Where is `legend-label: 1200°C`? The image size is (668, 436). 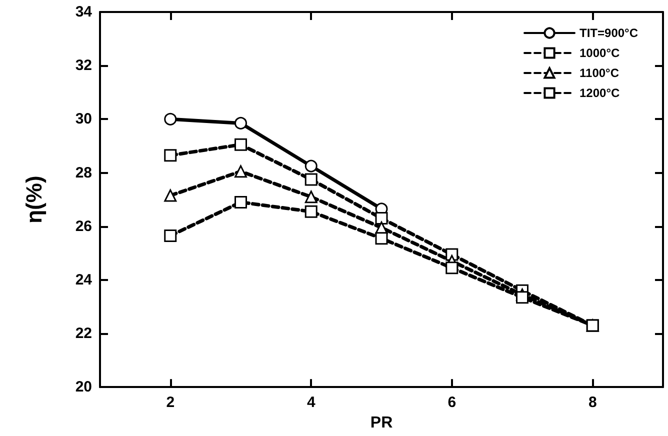 legend-label: 1200°C is located at coordinates (600, 93).